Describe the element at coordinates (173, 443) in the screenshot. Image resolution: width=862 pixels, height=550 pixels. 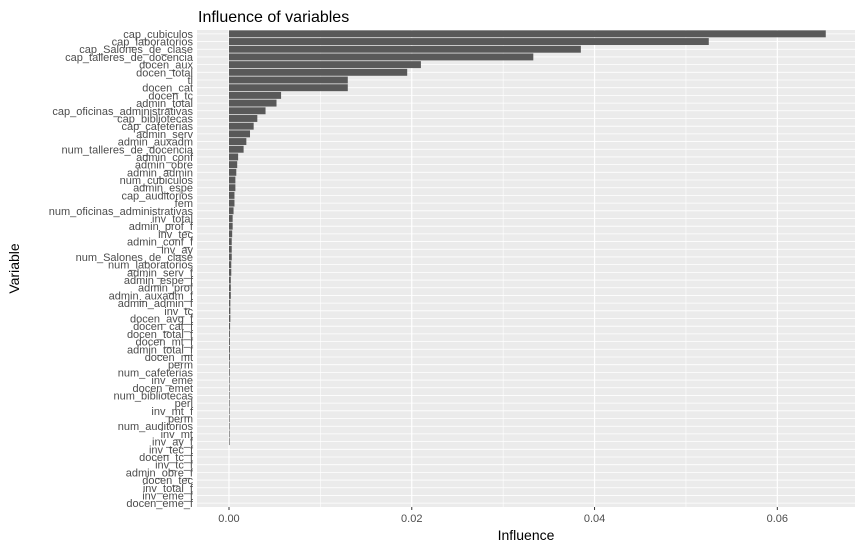
I see `category-label: inv_ay_f` at that location.